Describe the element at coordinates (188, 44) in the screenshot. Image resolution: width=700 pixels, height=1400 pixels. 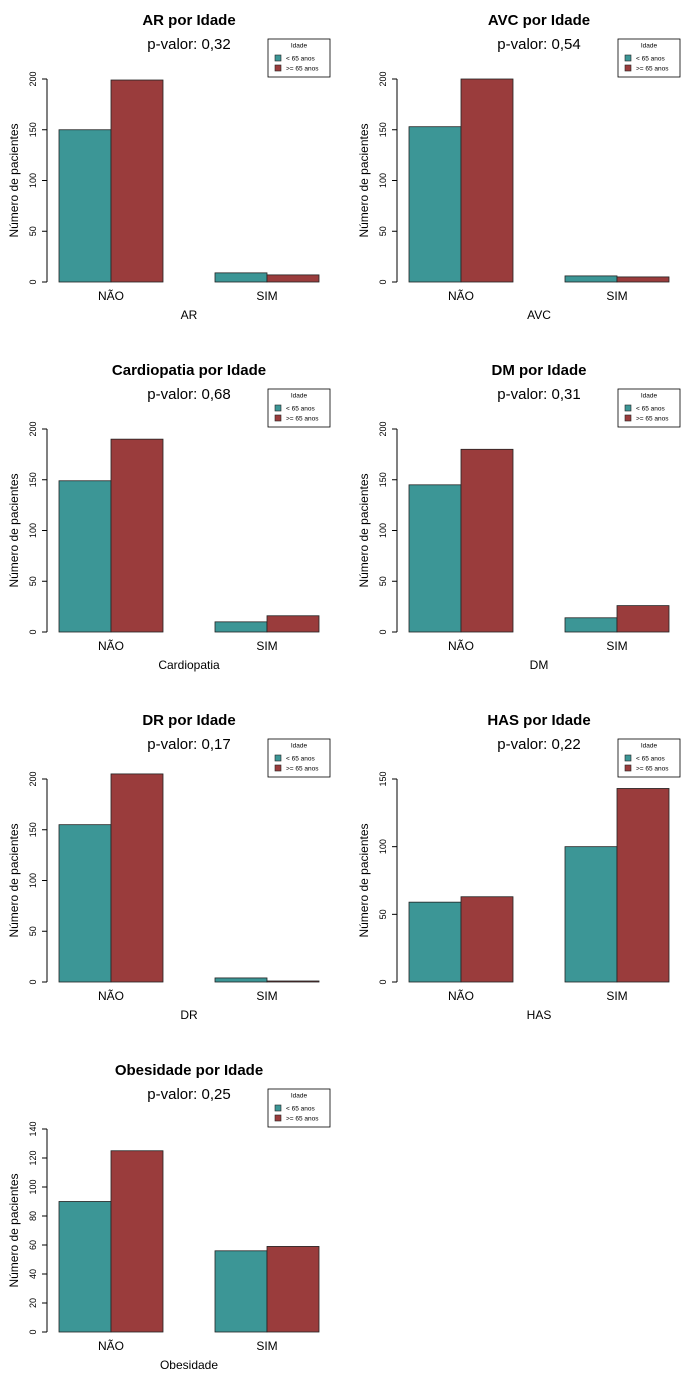
I see `chart-subtitle: p-valor: 0,32` at that location.